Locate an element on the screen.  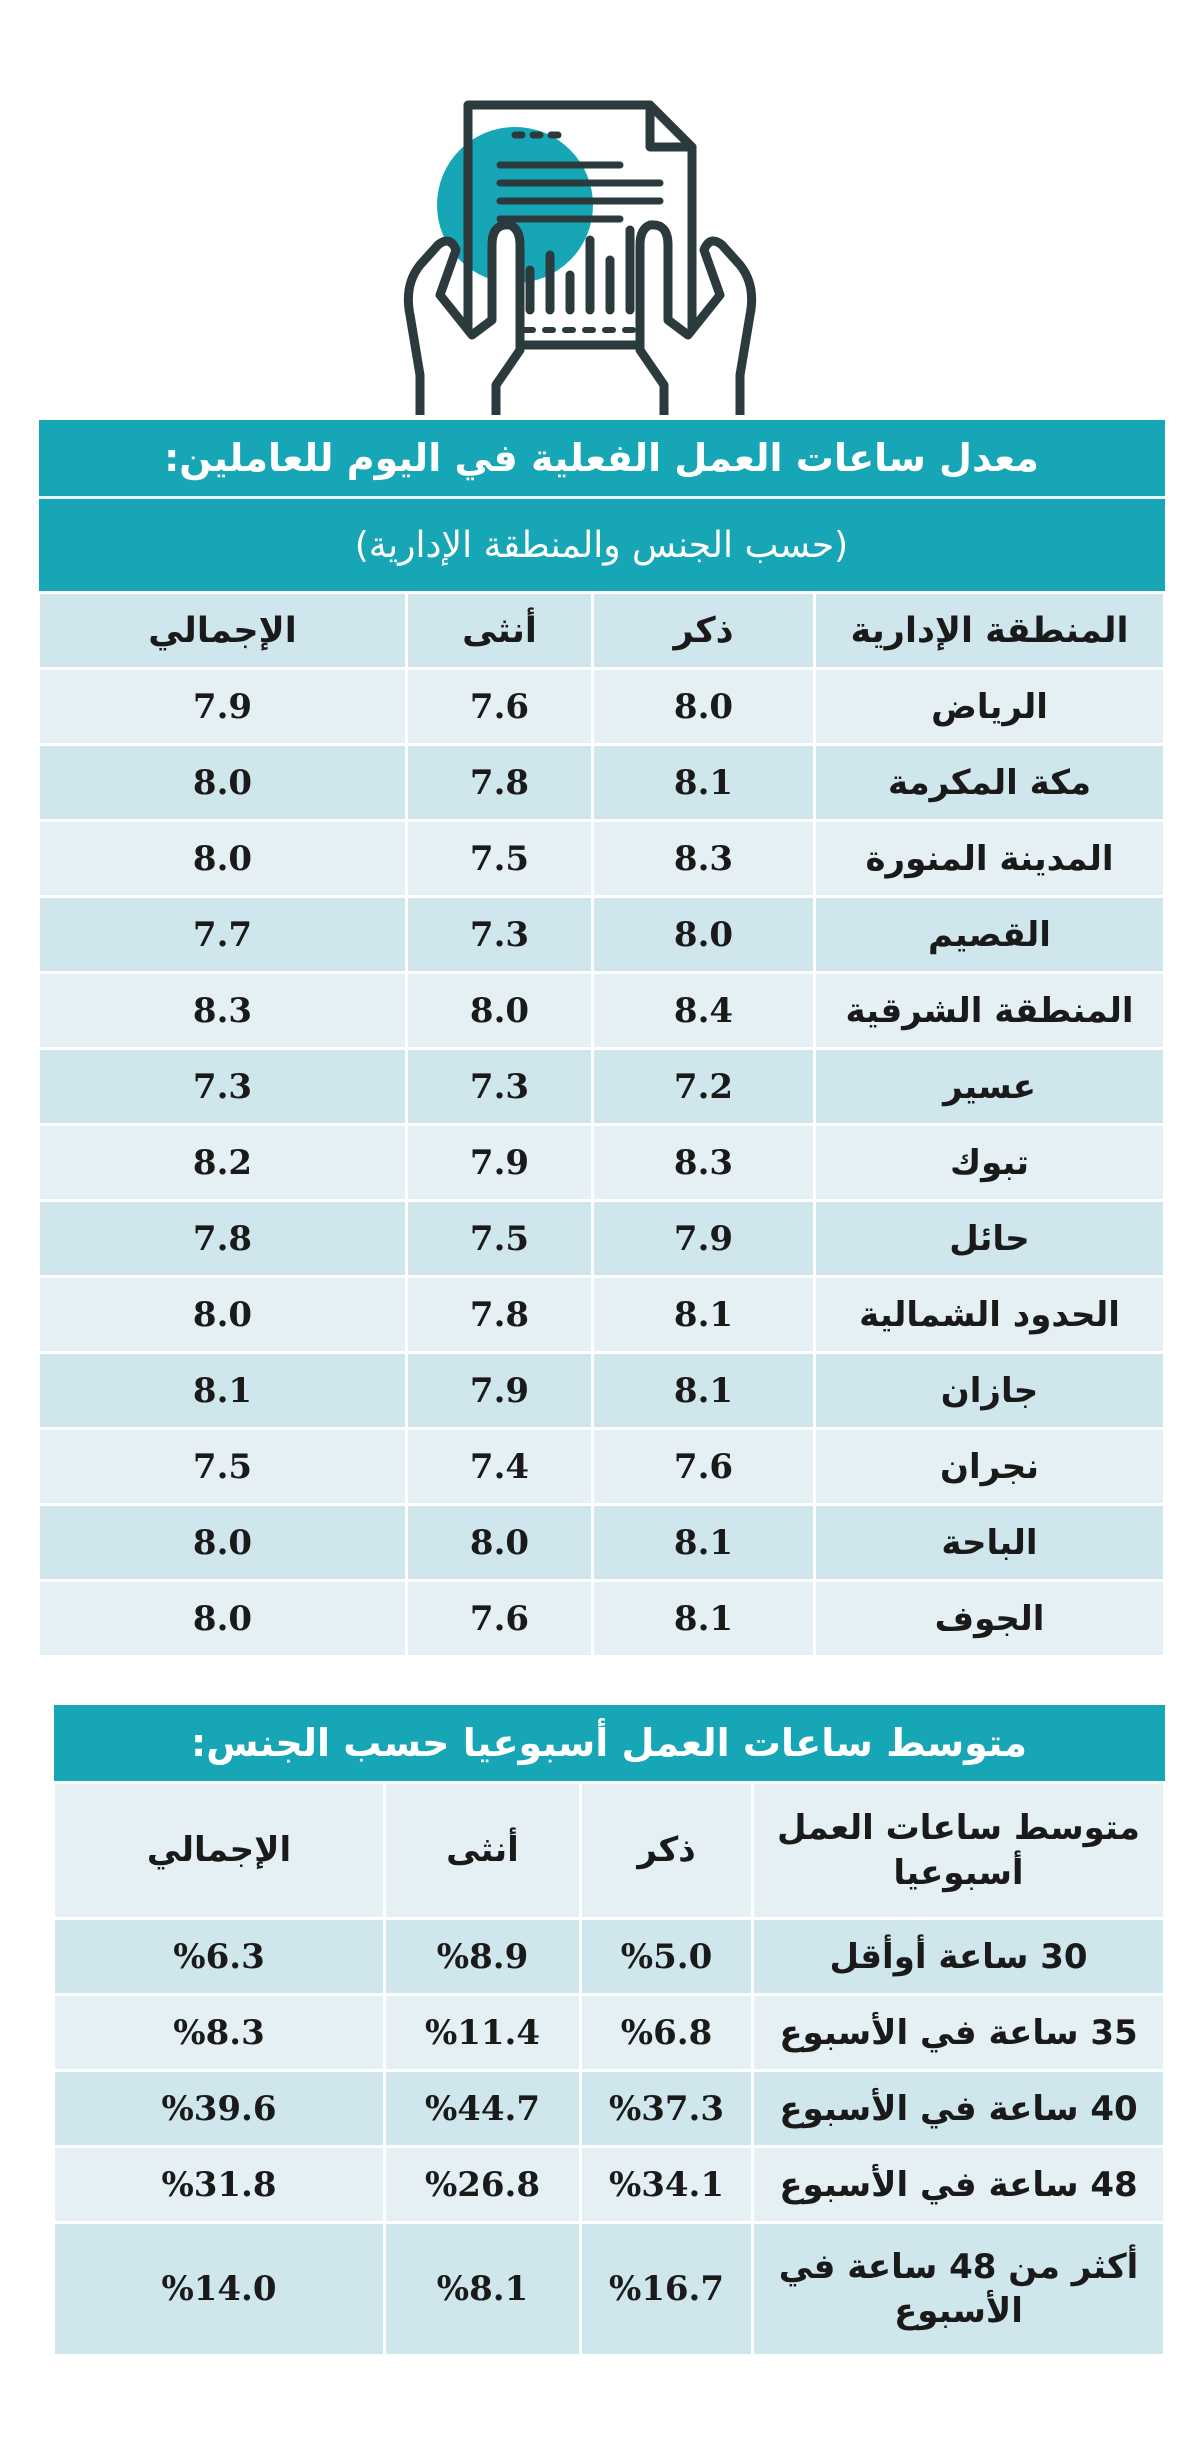
table-row: نجران 7.6 7.4 7.5 is located at coordinates (601, 1466).